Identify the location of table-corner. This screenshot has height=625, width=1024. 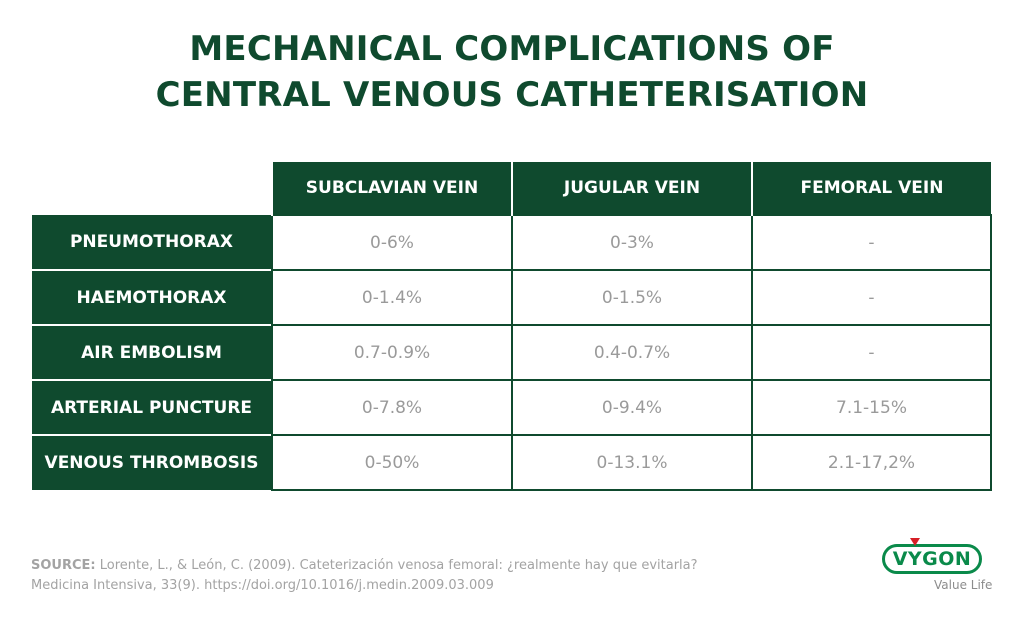
(152, 188).